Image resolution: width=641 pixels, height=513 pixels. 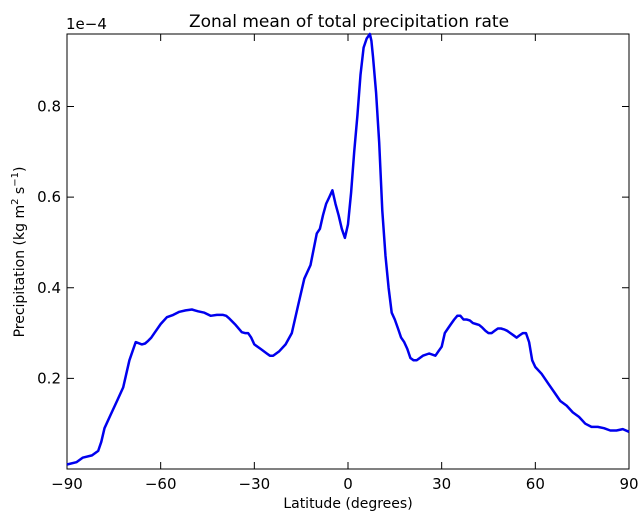 What do you see at coordinates (535, 484) in the screenshot?
I see `x-tick-label: 60` at bounding box center [535, 484].